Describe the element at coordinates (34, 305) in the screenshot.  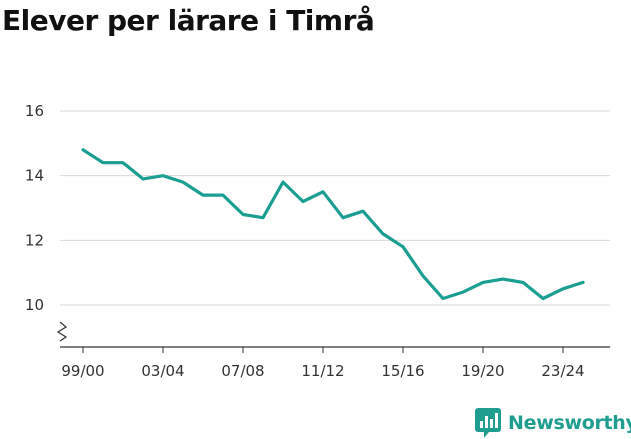
I see `y-tick-label: 10` at that location.